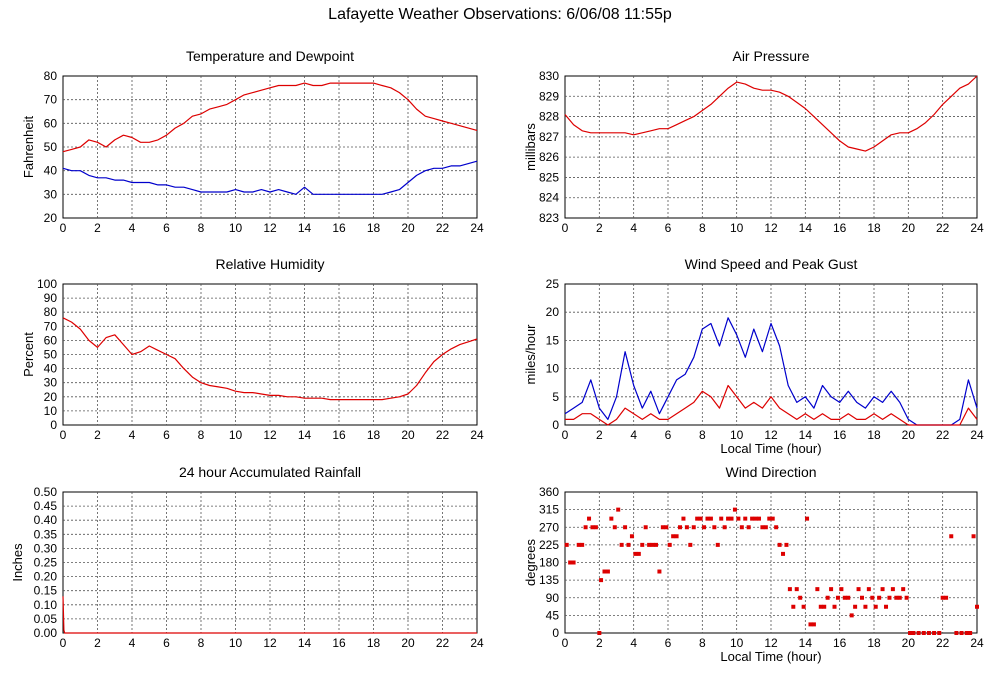 The height and width of the screenshot is (680, 1000). What do you see at coordinates (201, 643) in the screenshot?
I see `x-tick-label: 8` at bounding box center [201, 643].